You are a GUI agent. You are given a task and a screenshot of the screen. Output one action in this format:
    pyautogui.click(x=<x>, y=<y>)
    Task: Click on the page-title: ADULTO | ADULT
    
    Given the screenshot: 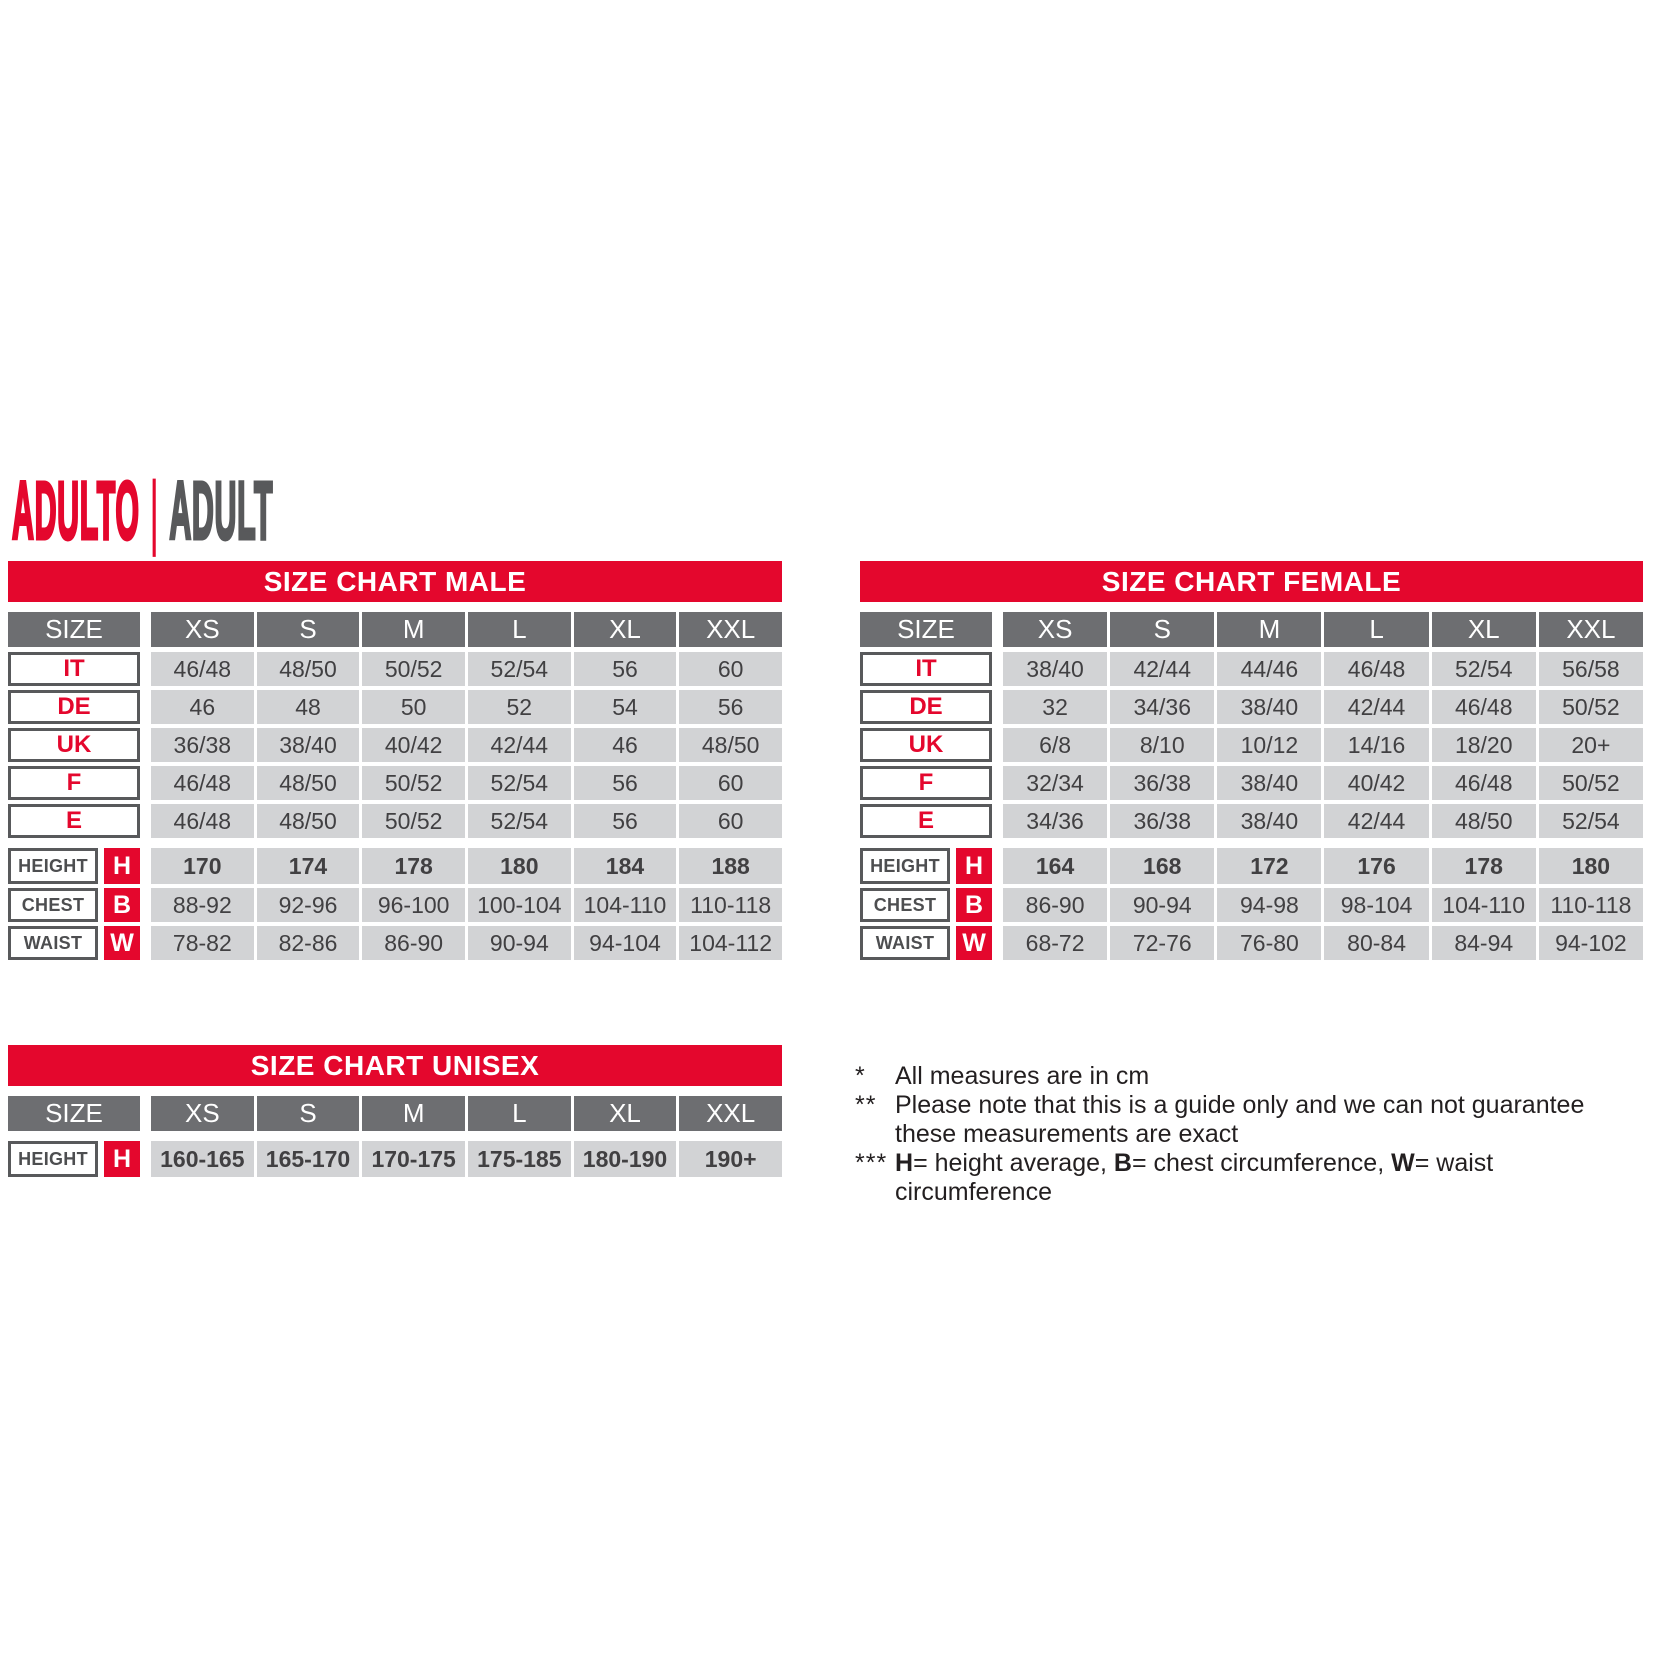 What is the action you would take?
    pyautogui.click(x=142, y=510)
    